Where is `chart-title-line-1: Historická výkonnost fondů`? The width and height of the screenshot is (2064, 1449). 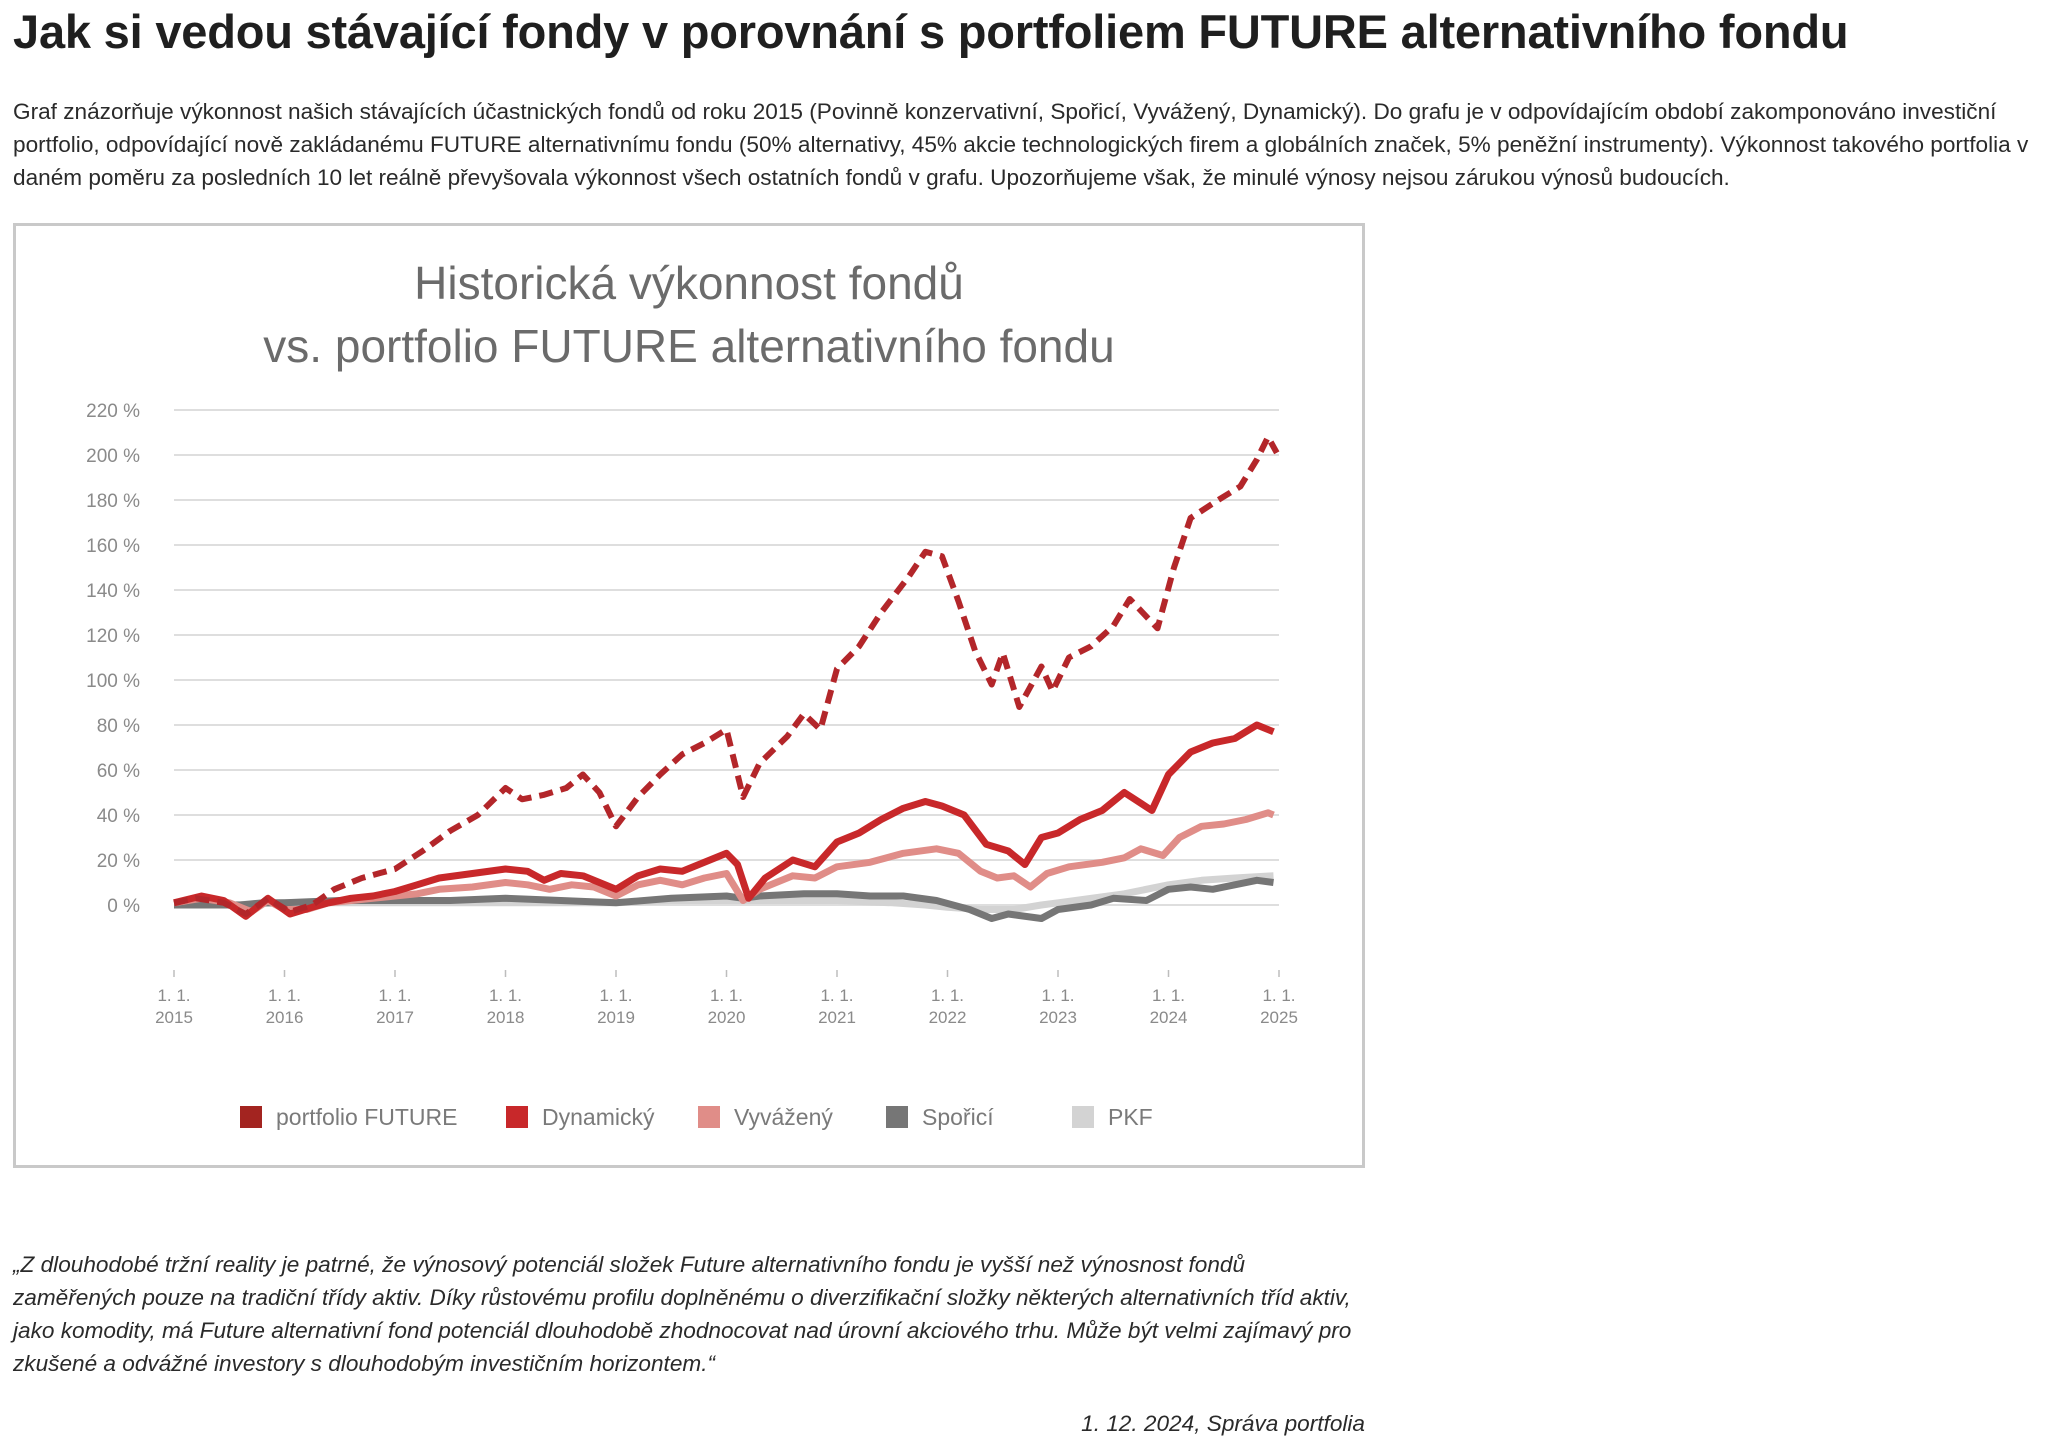
chart-title-line-1: Historická výkonnost fondů is located at coordinates (689, 283).